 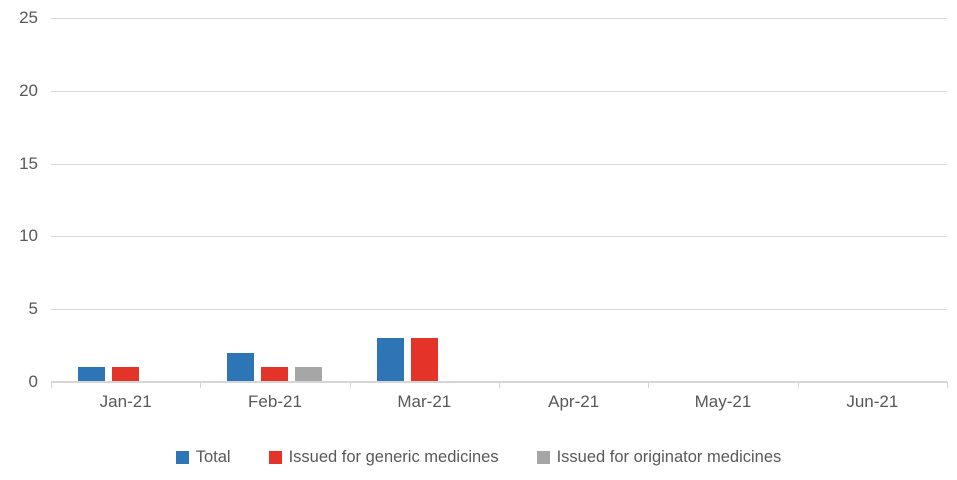 I want to click on x-tick-label-feb-21: Feb-21, so click(x=275, y=401).